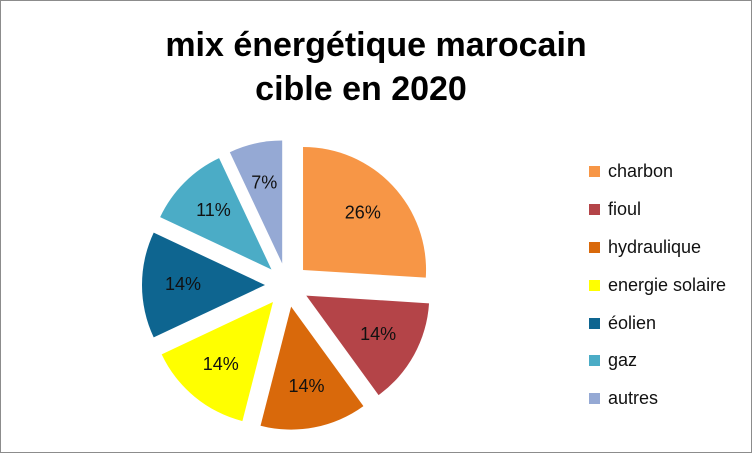 This screenshot has width=752, height=453. I want to click on slice-label-4: 14%, so click(183, 284).